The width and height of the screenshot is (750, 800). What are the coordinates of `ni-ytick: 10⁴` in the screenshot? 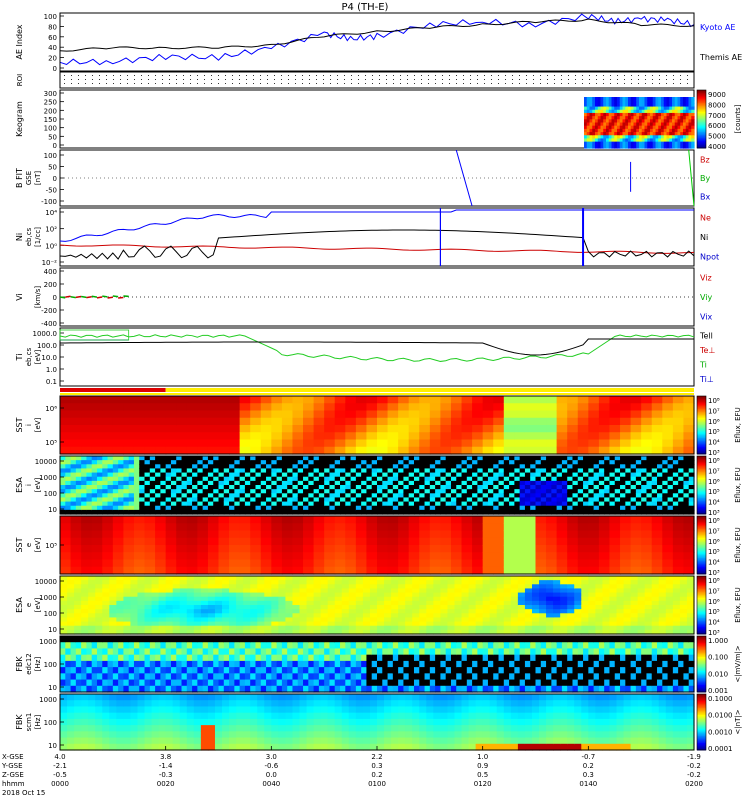 It's located at (51, 213).